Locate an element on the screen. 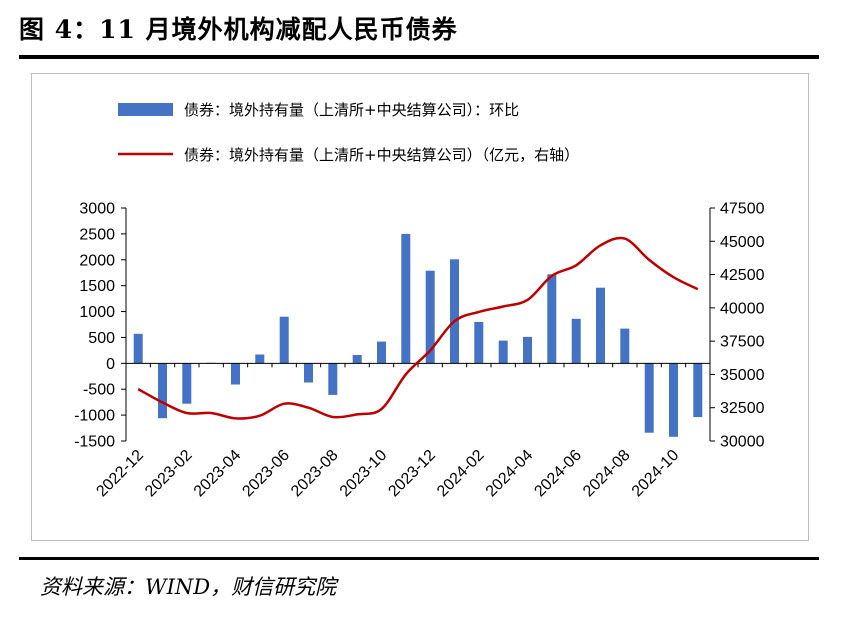  x-tick-label: 2024-02 is located at coordinates (461, 474).